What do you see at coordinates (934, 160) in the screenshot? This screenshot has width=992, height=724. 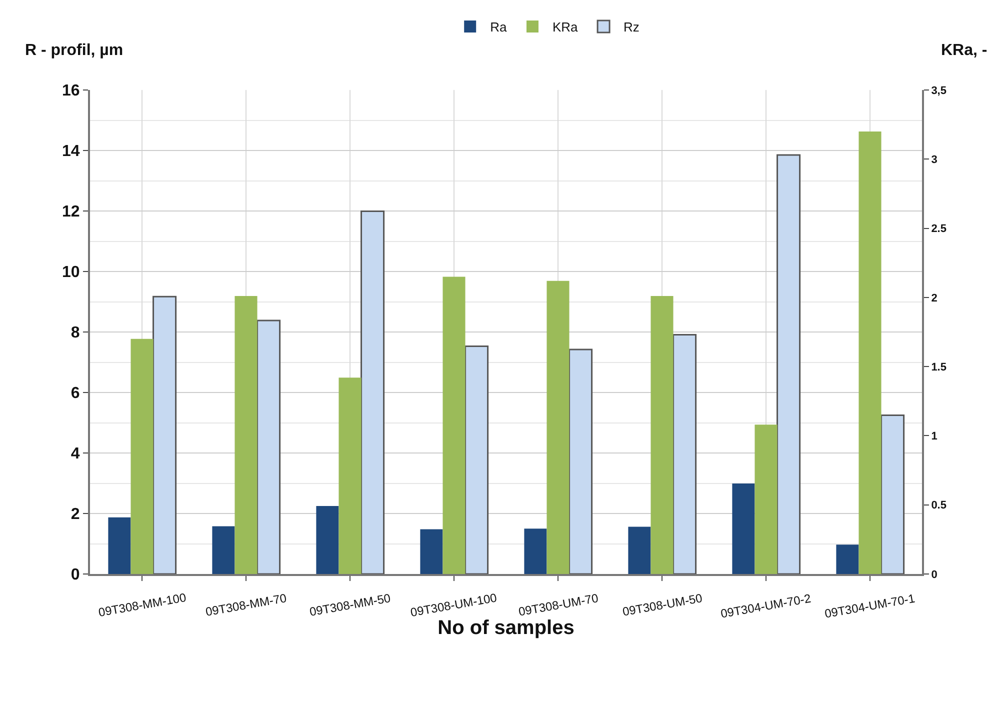 I see `y2-tick-label: 3` at bounding box center [934, 160].